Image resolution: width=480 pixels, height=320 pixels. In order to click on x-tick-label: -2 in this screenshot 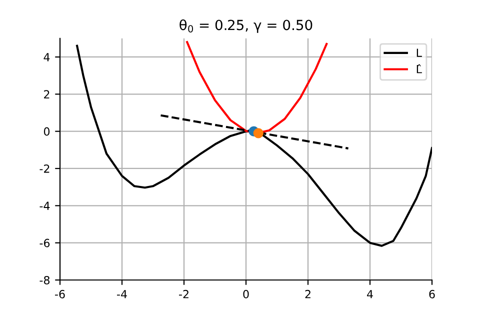, I will do `click(183, 294)`.